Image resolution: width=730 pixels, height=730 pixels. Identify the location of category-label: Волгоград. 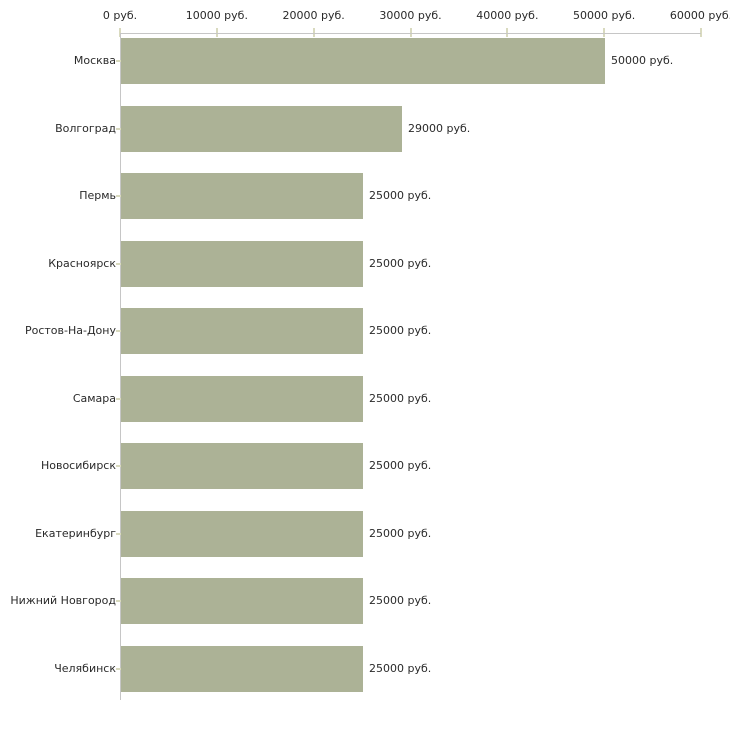
(85, 128).